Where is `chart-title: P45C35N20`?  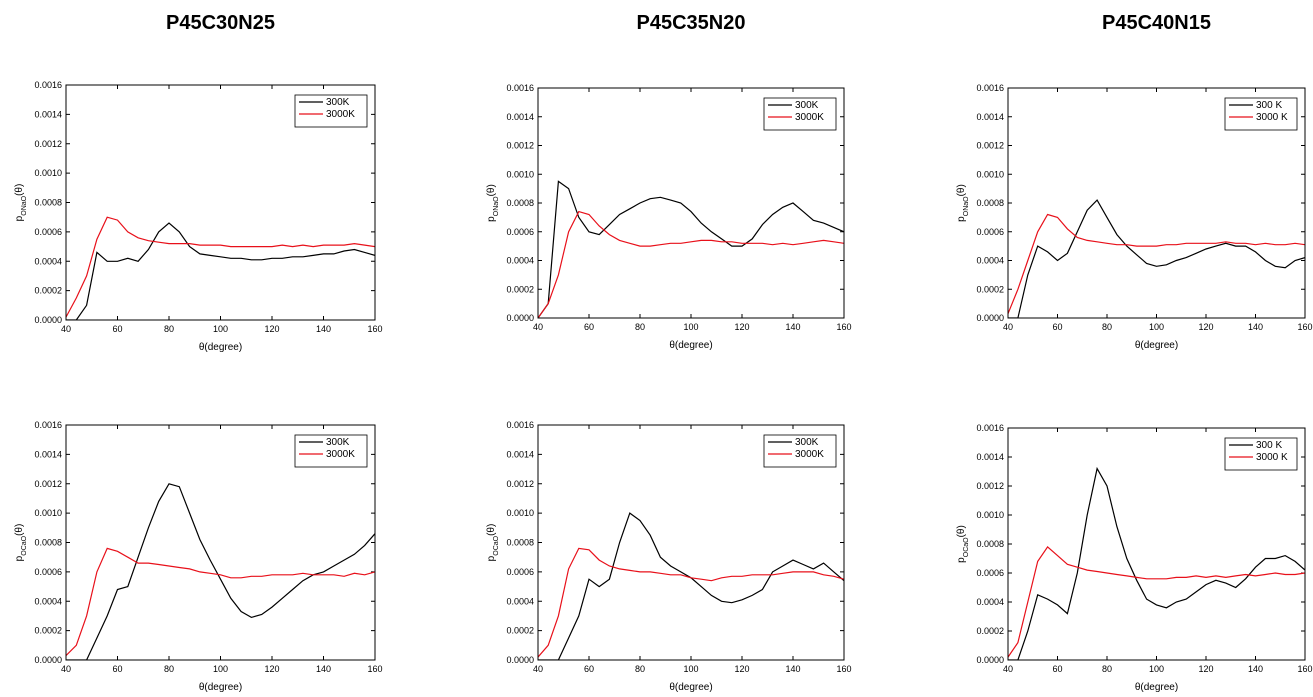 chart-title: P45C35N20 is located at coordinates (691, 23).